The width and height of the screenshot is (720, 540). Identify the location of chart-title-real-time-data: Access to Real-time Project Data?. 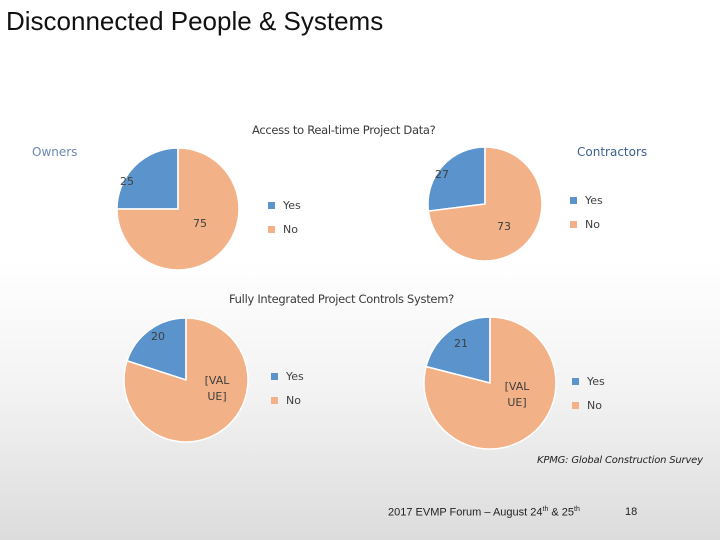
(344, 130).